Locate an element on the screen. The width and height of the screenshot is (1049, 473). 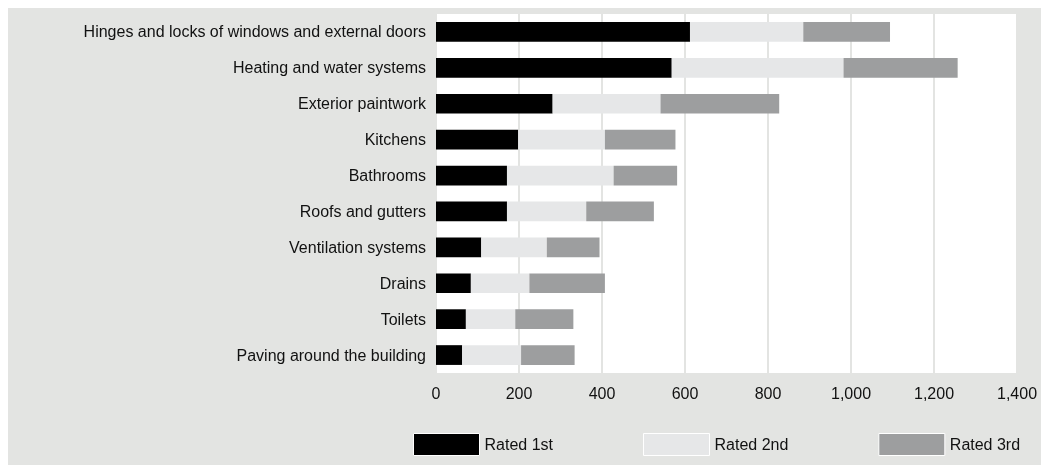
y-tick-label: Hinges and locks of windows and external doors is located at coordinates (254, 32).